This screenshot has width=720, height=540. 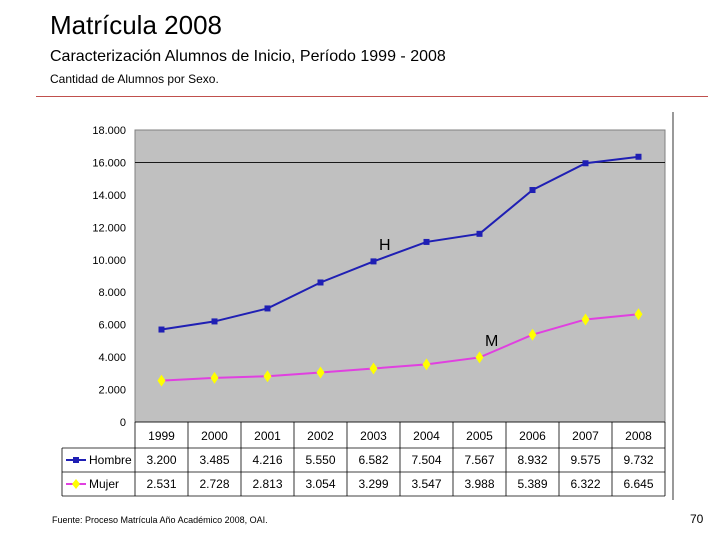 What do you see at coordinates (134, 79) in the screenshot?
I see `chart-caption: Cantidad de Alumnos por Sexo.` at bounding box center [134, 79].